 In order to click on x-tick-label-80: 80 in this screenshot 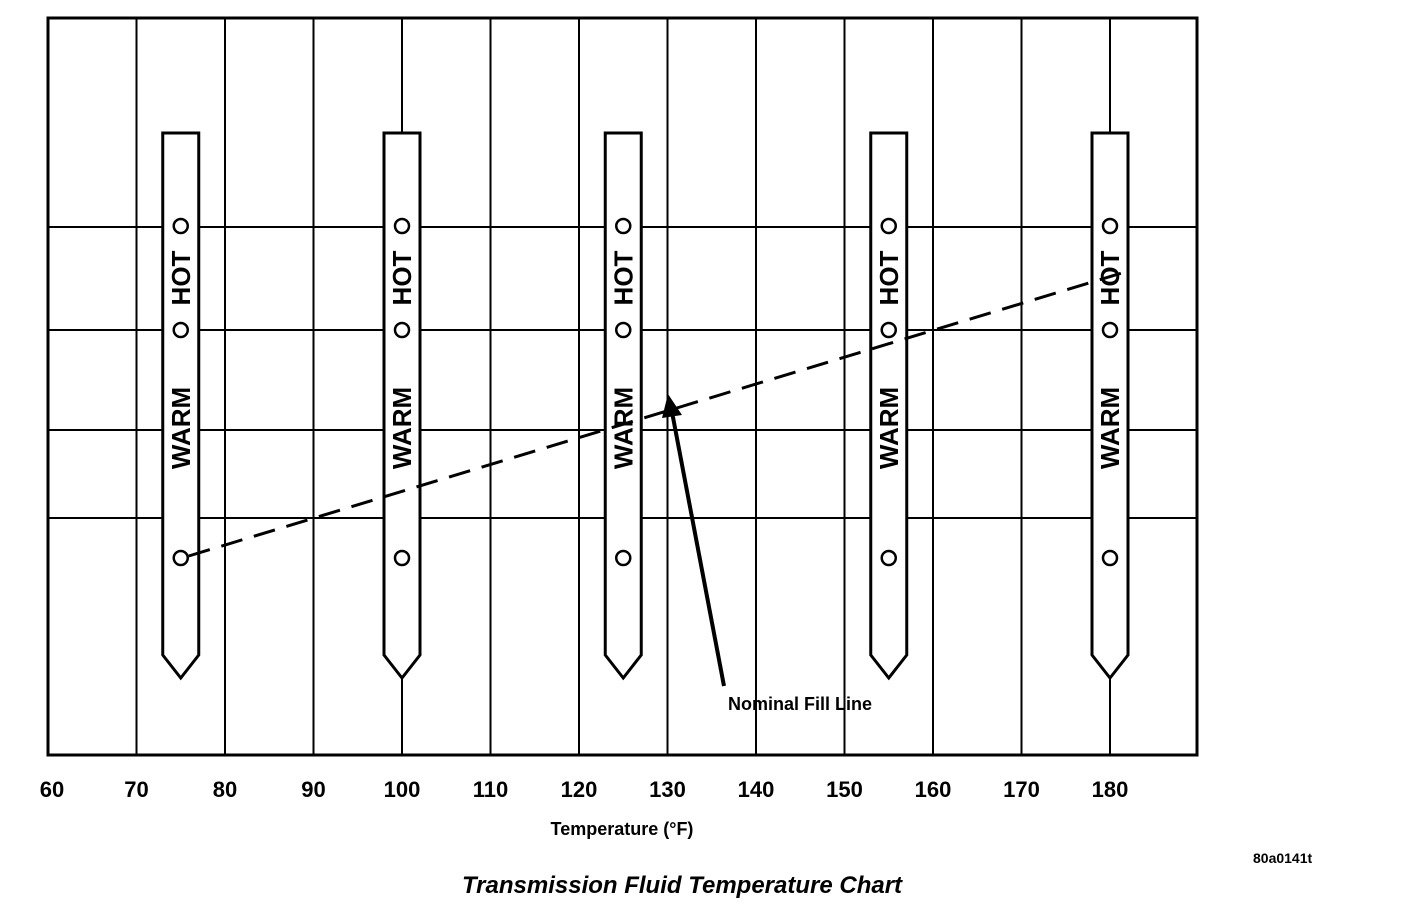, I will do `click(225, 789)`.